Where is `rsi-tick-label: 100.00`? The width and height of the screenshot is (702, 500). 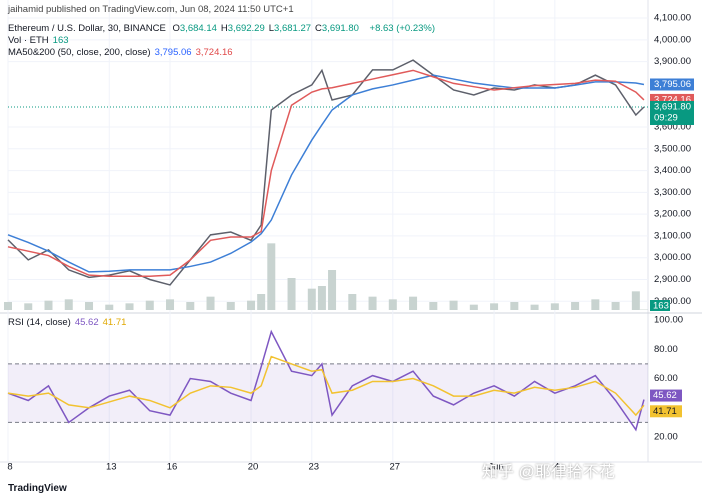
rsi-tick-label: 100.00 is located at coordinates (668, 320).